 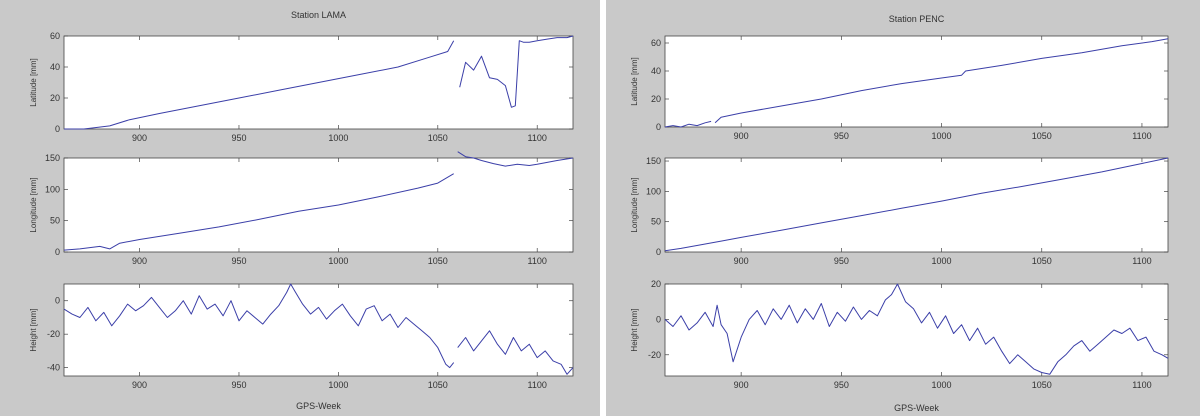 I want to click on subplot-3: 900 950 1000 1050 1100 -40 -20 0 Height [mm], so click(x=301, y=336).